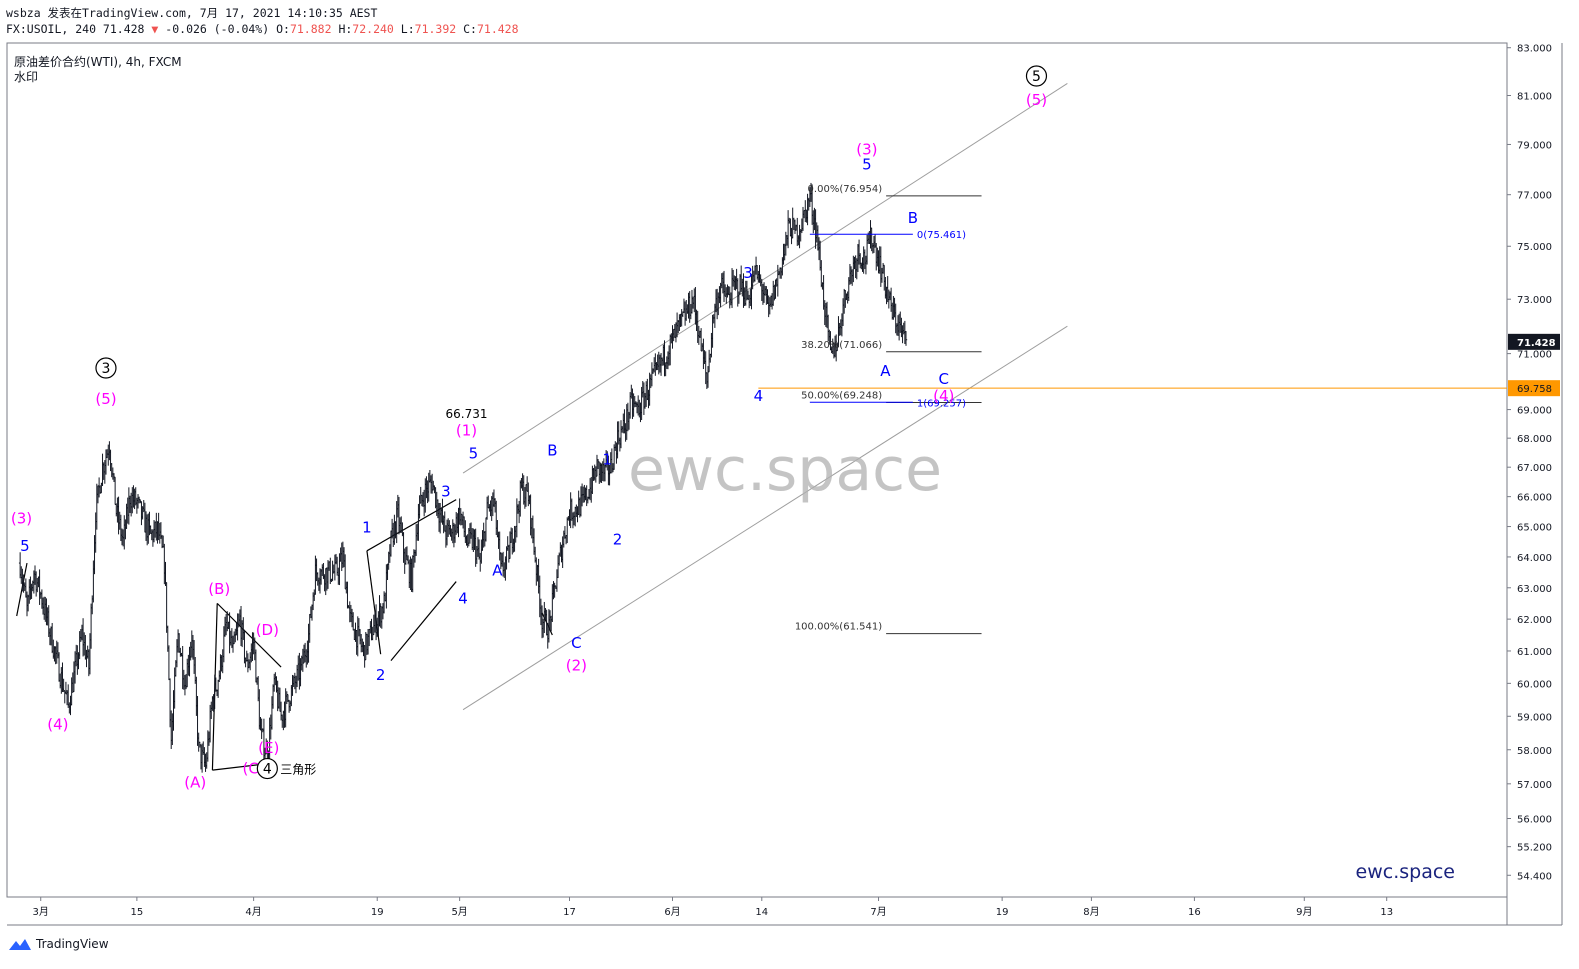 The height and width of the screenshot is (969, 1579). Describe the element at coordinates (608, 459) in the screenshot. I see `wave-label: 1` at that location.